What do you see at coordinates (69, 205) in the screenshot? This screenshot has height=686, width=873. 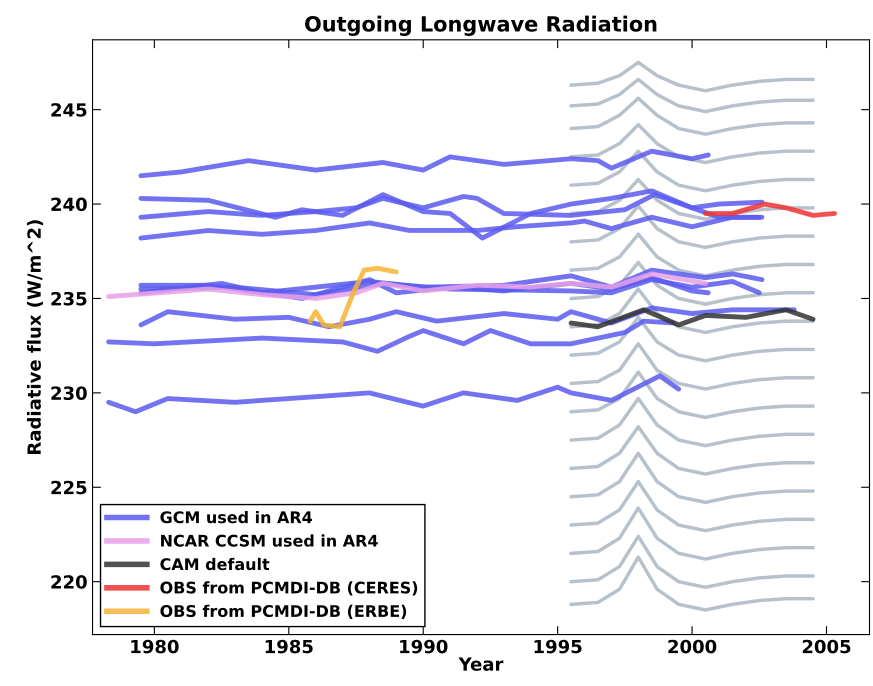 I see `y-tick-label: 240` at bounding box center [69, 205].